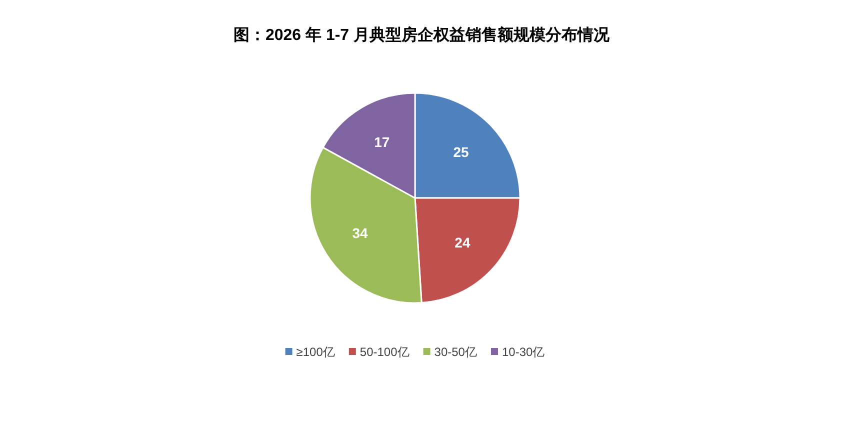 The image size is (843, 433). Describe the element at coordinates (385, 352) in the screenshot. I see `legend-label: 50-100亿` at that location.